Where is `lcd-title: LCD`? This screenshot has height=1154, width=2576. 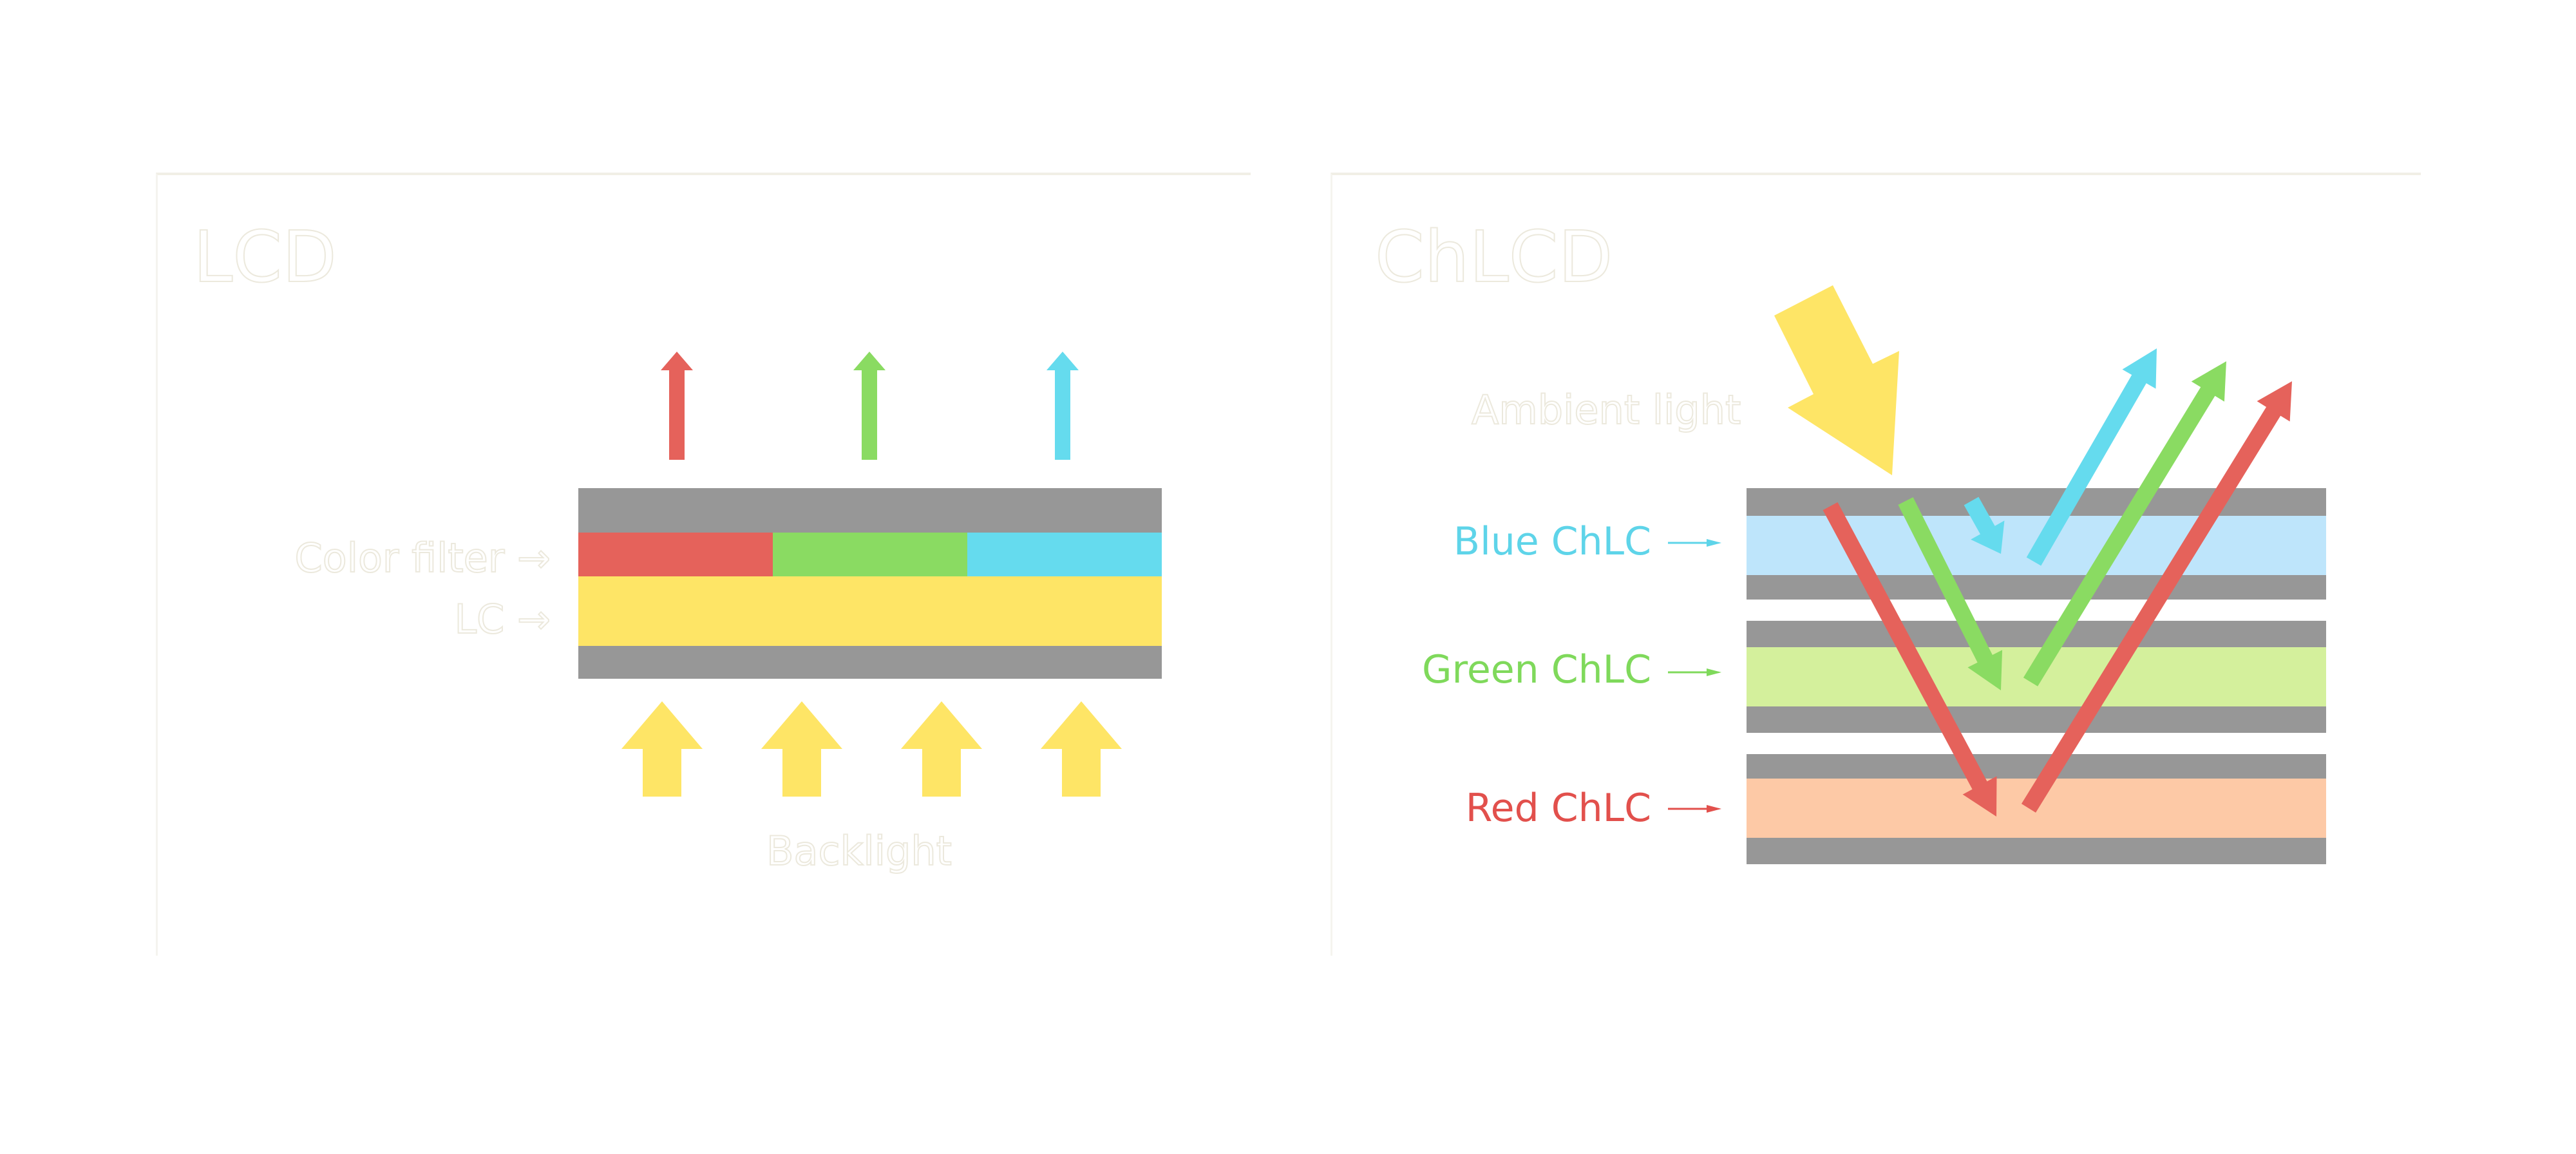 lcd-title: LCD is located at coordinates (265, 257).